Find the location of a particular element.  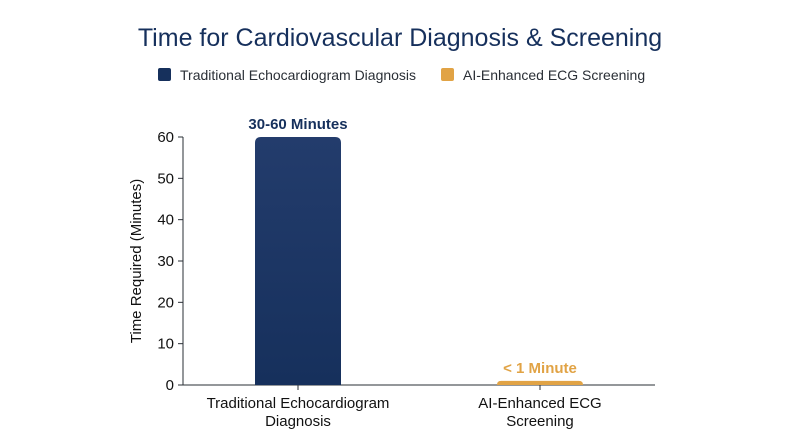

legend-label-2: AI-Enhanced ECG Screening is located at coordinates (554, 75).